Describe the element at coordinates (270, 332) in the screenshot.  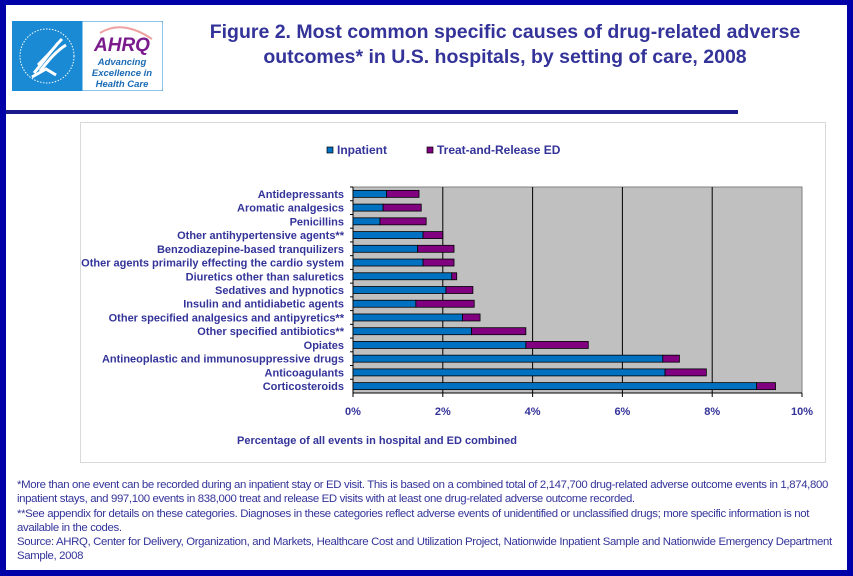
I see `category-label: Other specified antibiotics**` at that location.